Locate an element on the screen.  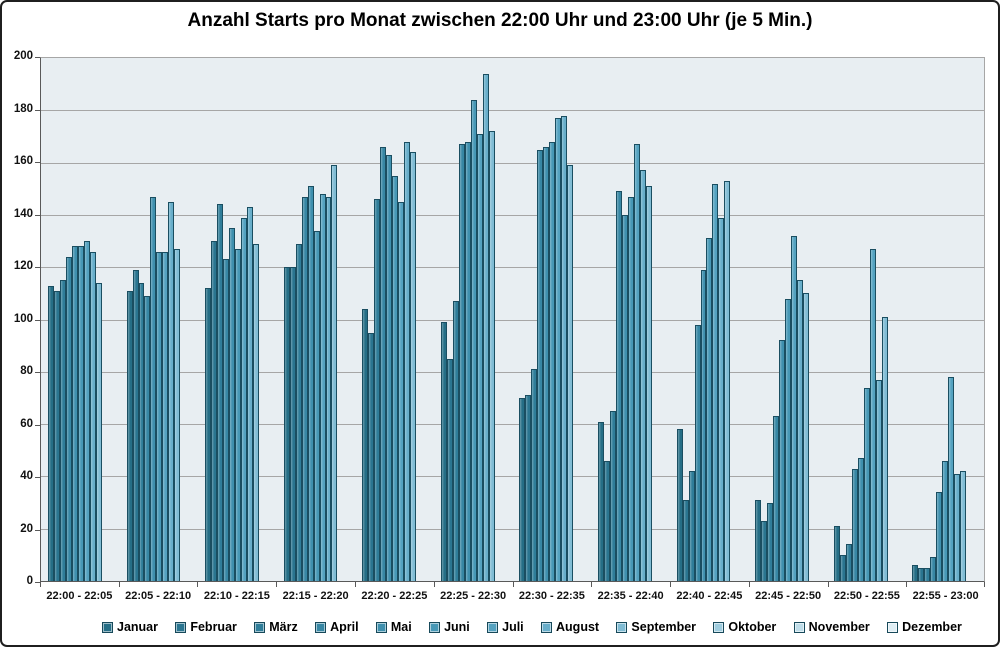
y-tick-label: 20 is located at coordinates (26, 528).